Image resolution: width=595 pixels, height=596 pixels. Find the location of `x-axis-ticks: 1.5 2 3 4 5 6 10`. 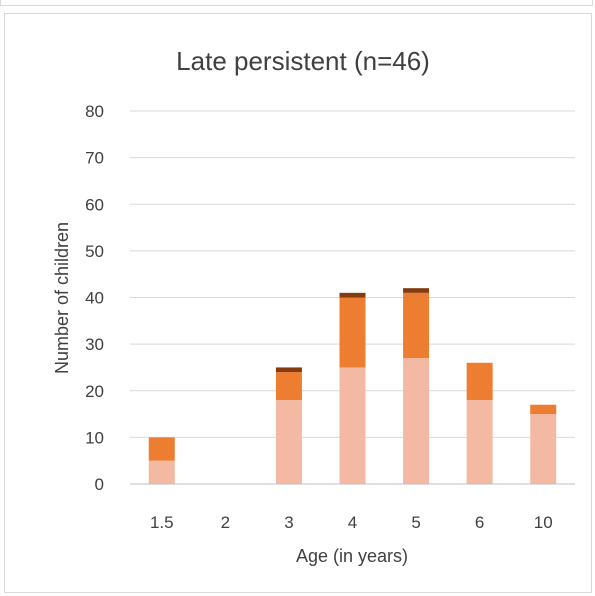

x-axis-ticks: 1.5 2 3 4 5 6 10 is located at coordinates (351, 522).